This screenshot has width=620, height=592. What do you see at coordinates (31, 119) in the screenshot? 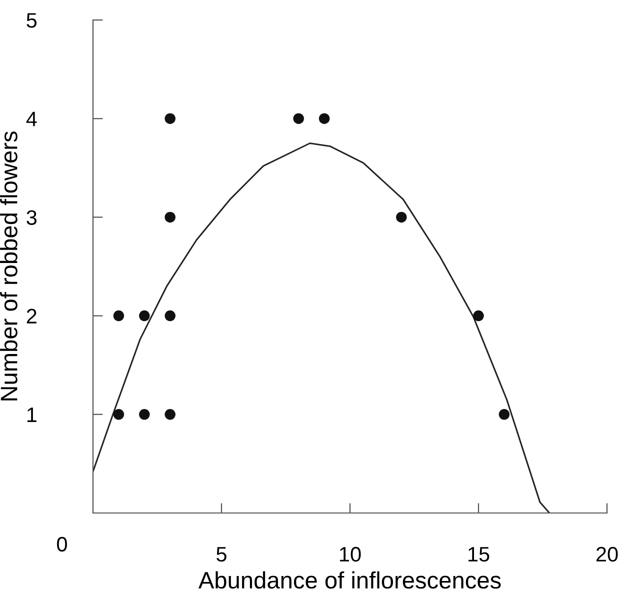
I see `y-tick-label: 4` at bounding box center [31, 119].